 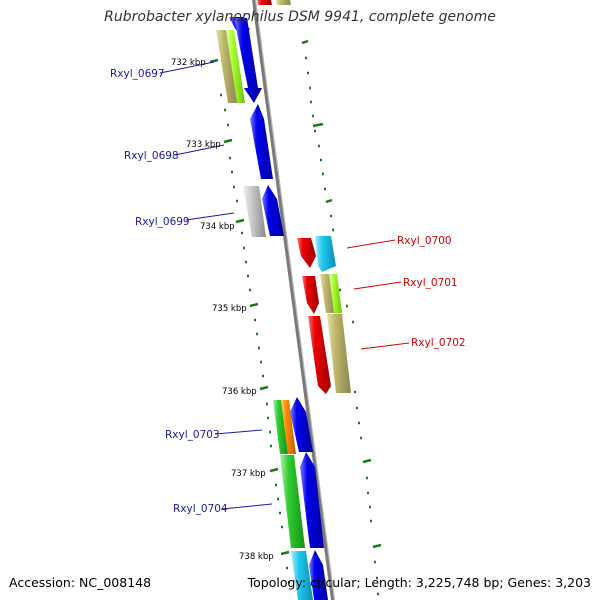 I want to click on gene-label-rxyl-0701: Rxyl_0701, so click(x=430, y=283).